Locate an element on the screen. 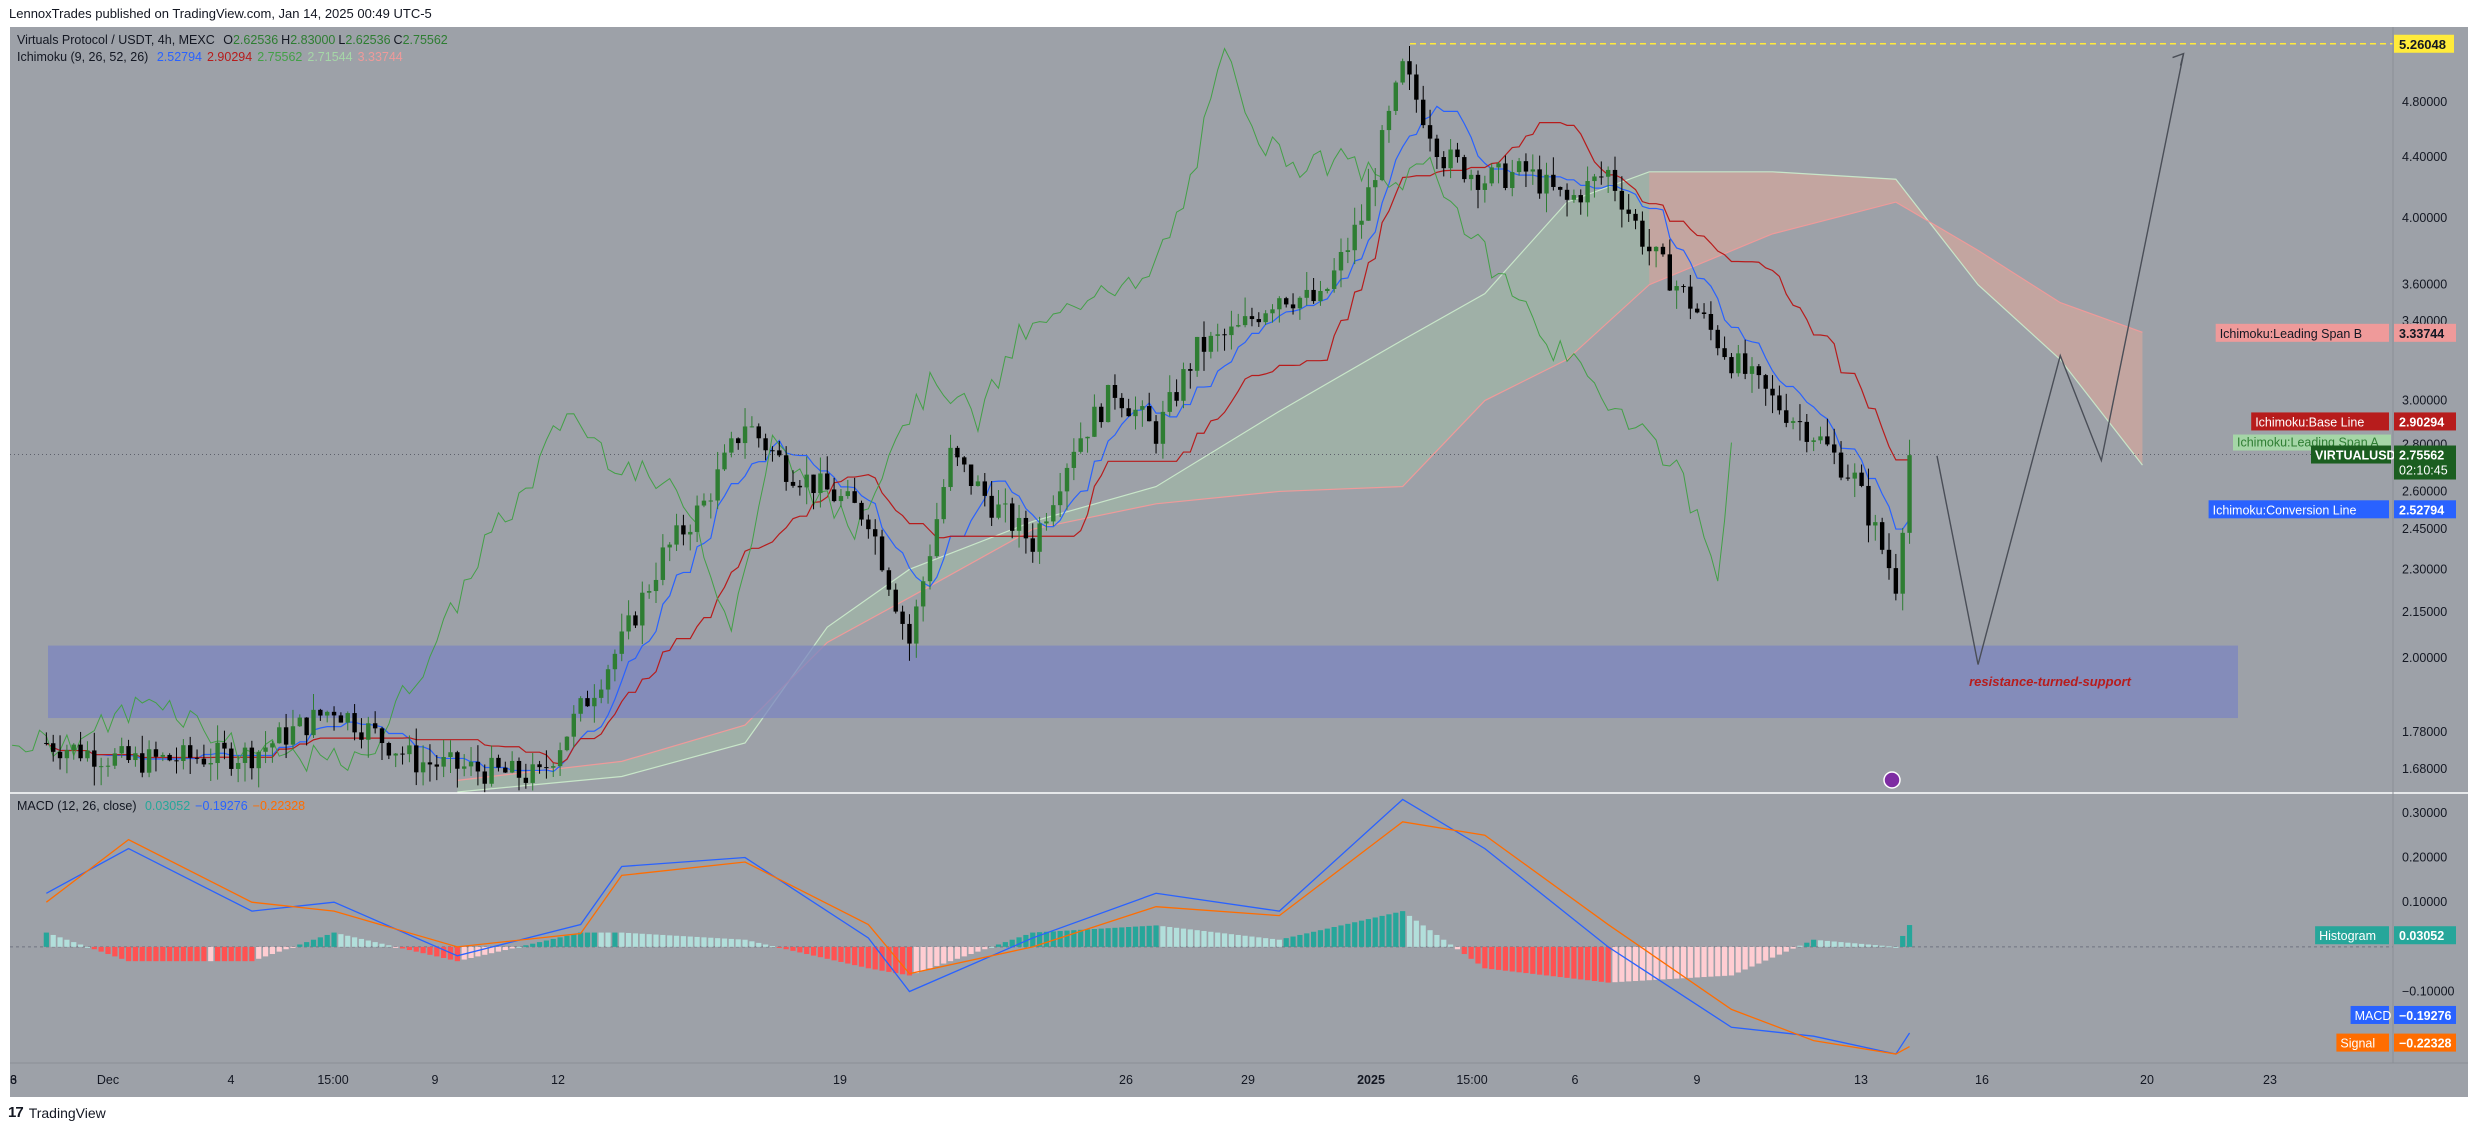 The height and width of the screenshot is (1134, 2475). histogram-tag-name: Histogram is located at coordinates (2347, 936).